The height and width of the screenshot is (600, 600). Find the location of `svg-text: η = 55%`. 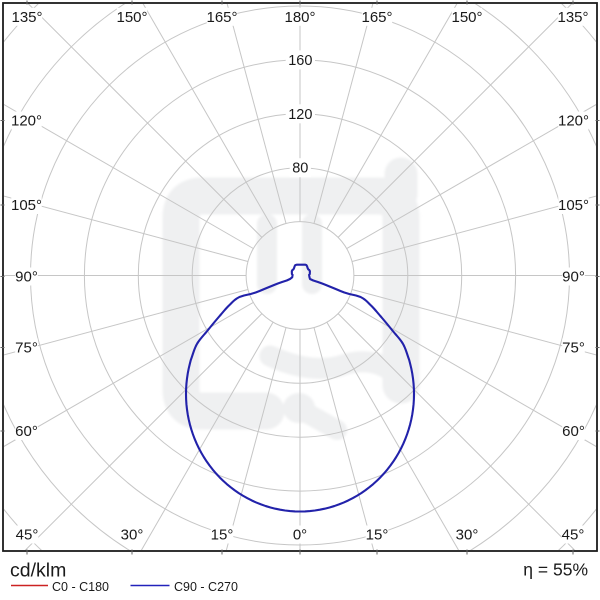

svg-text: η = 55% is located at coordinates (555, 570).